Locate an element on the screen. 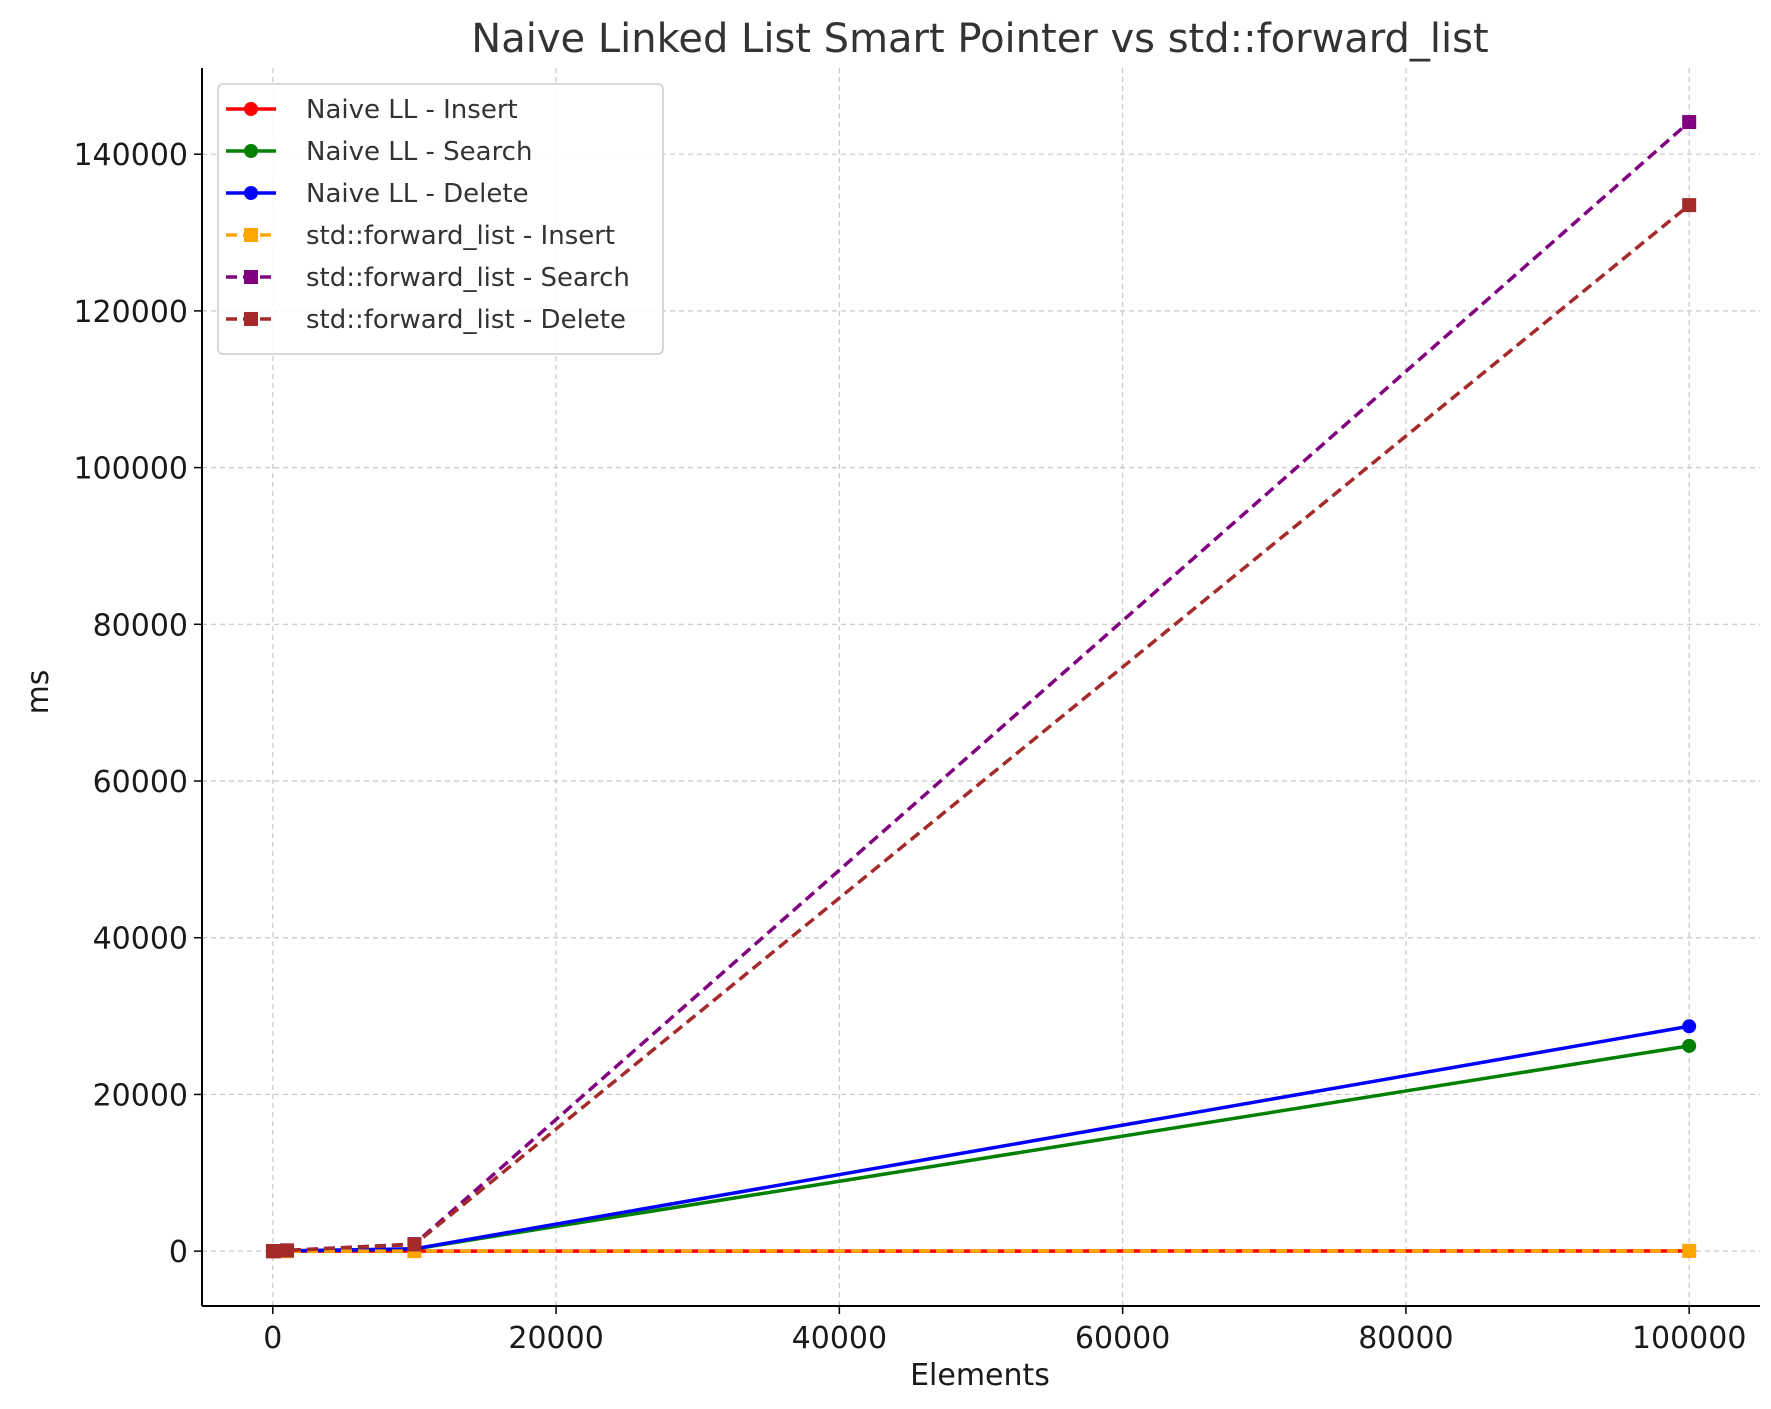 This screenshot has width=1771, height=1409. legend-item-1: Naive LL - Search is located at coordinates (379, 152).